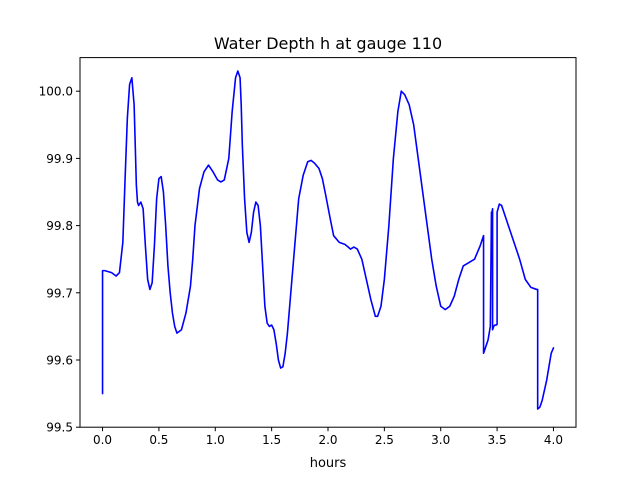  I want to click on y-tick-label: 99.8, so click(59, 226).